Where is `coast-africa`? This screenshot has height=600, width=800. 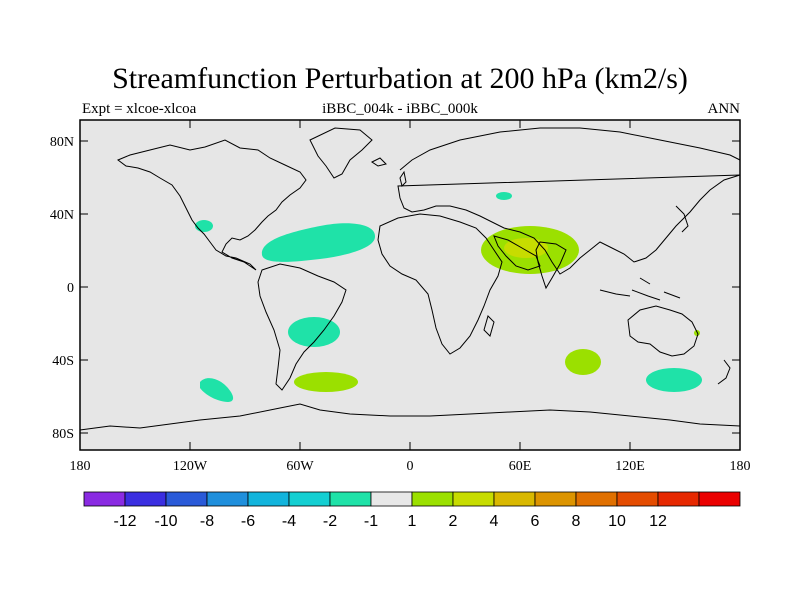
coast-africa is located at coordinates (440, 284).